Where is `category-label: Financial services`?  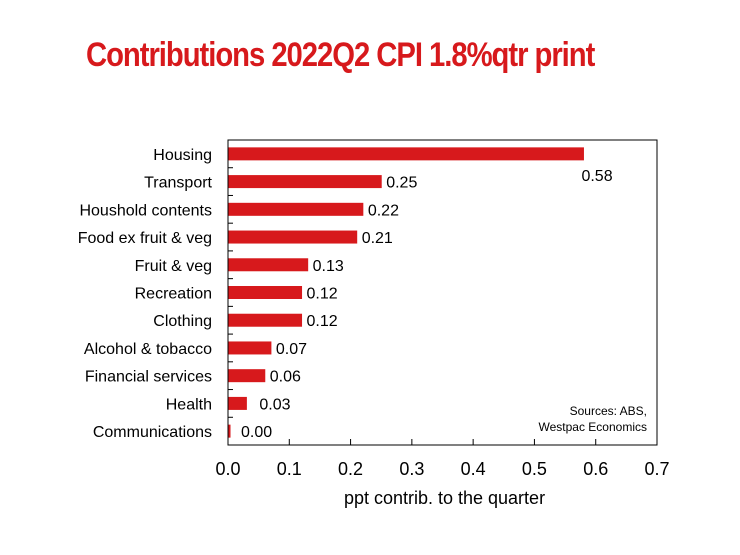
category-label: Financial services is located at coordinates (148, 377).